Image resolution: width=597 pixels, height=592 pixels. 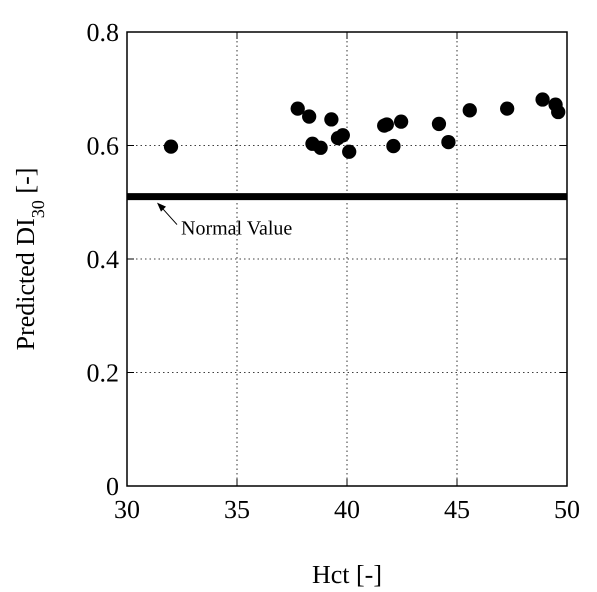 I want to click on y-tick-label: 0.2, so click(x=102, y=373).